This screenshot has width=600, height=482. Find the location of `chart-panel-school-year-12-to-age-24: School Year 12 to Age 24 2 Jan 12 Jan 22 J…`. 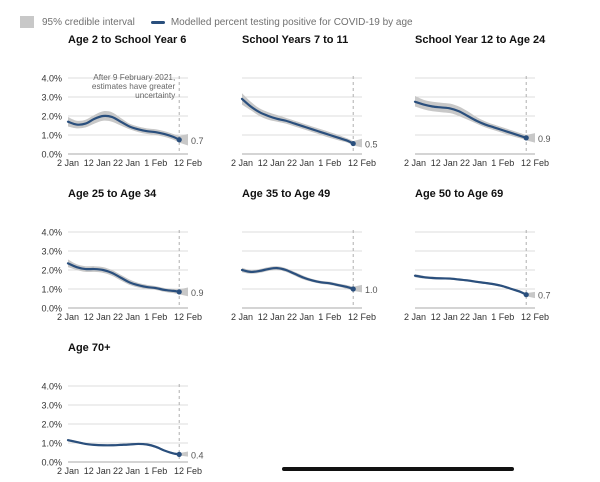

chart-panel-school-year-12-to-age-24: School Year 12 to Age 24 2 Jan 12 Jan 22 J… is located at coordinates (482, 104).